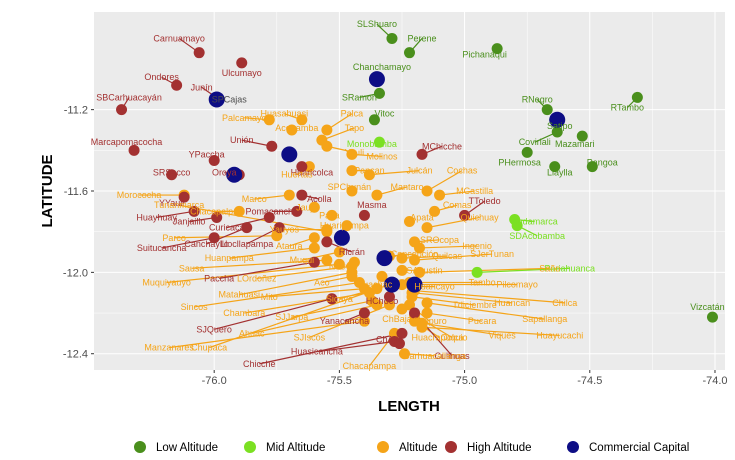 Image resolution: width=735 pixels, height=460 pixels. I want to click on point-label: Satipo, so click(560, 126).